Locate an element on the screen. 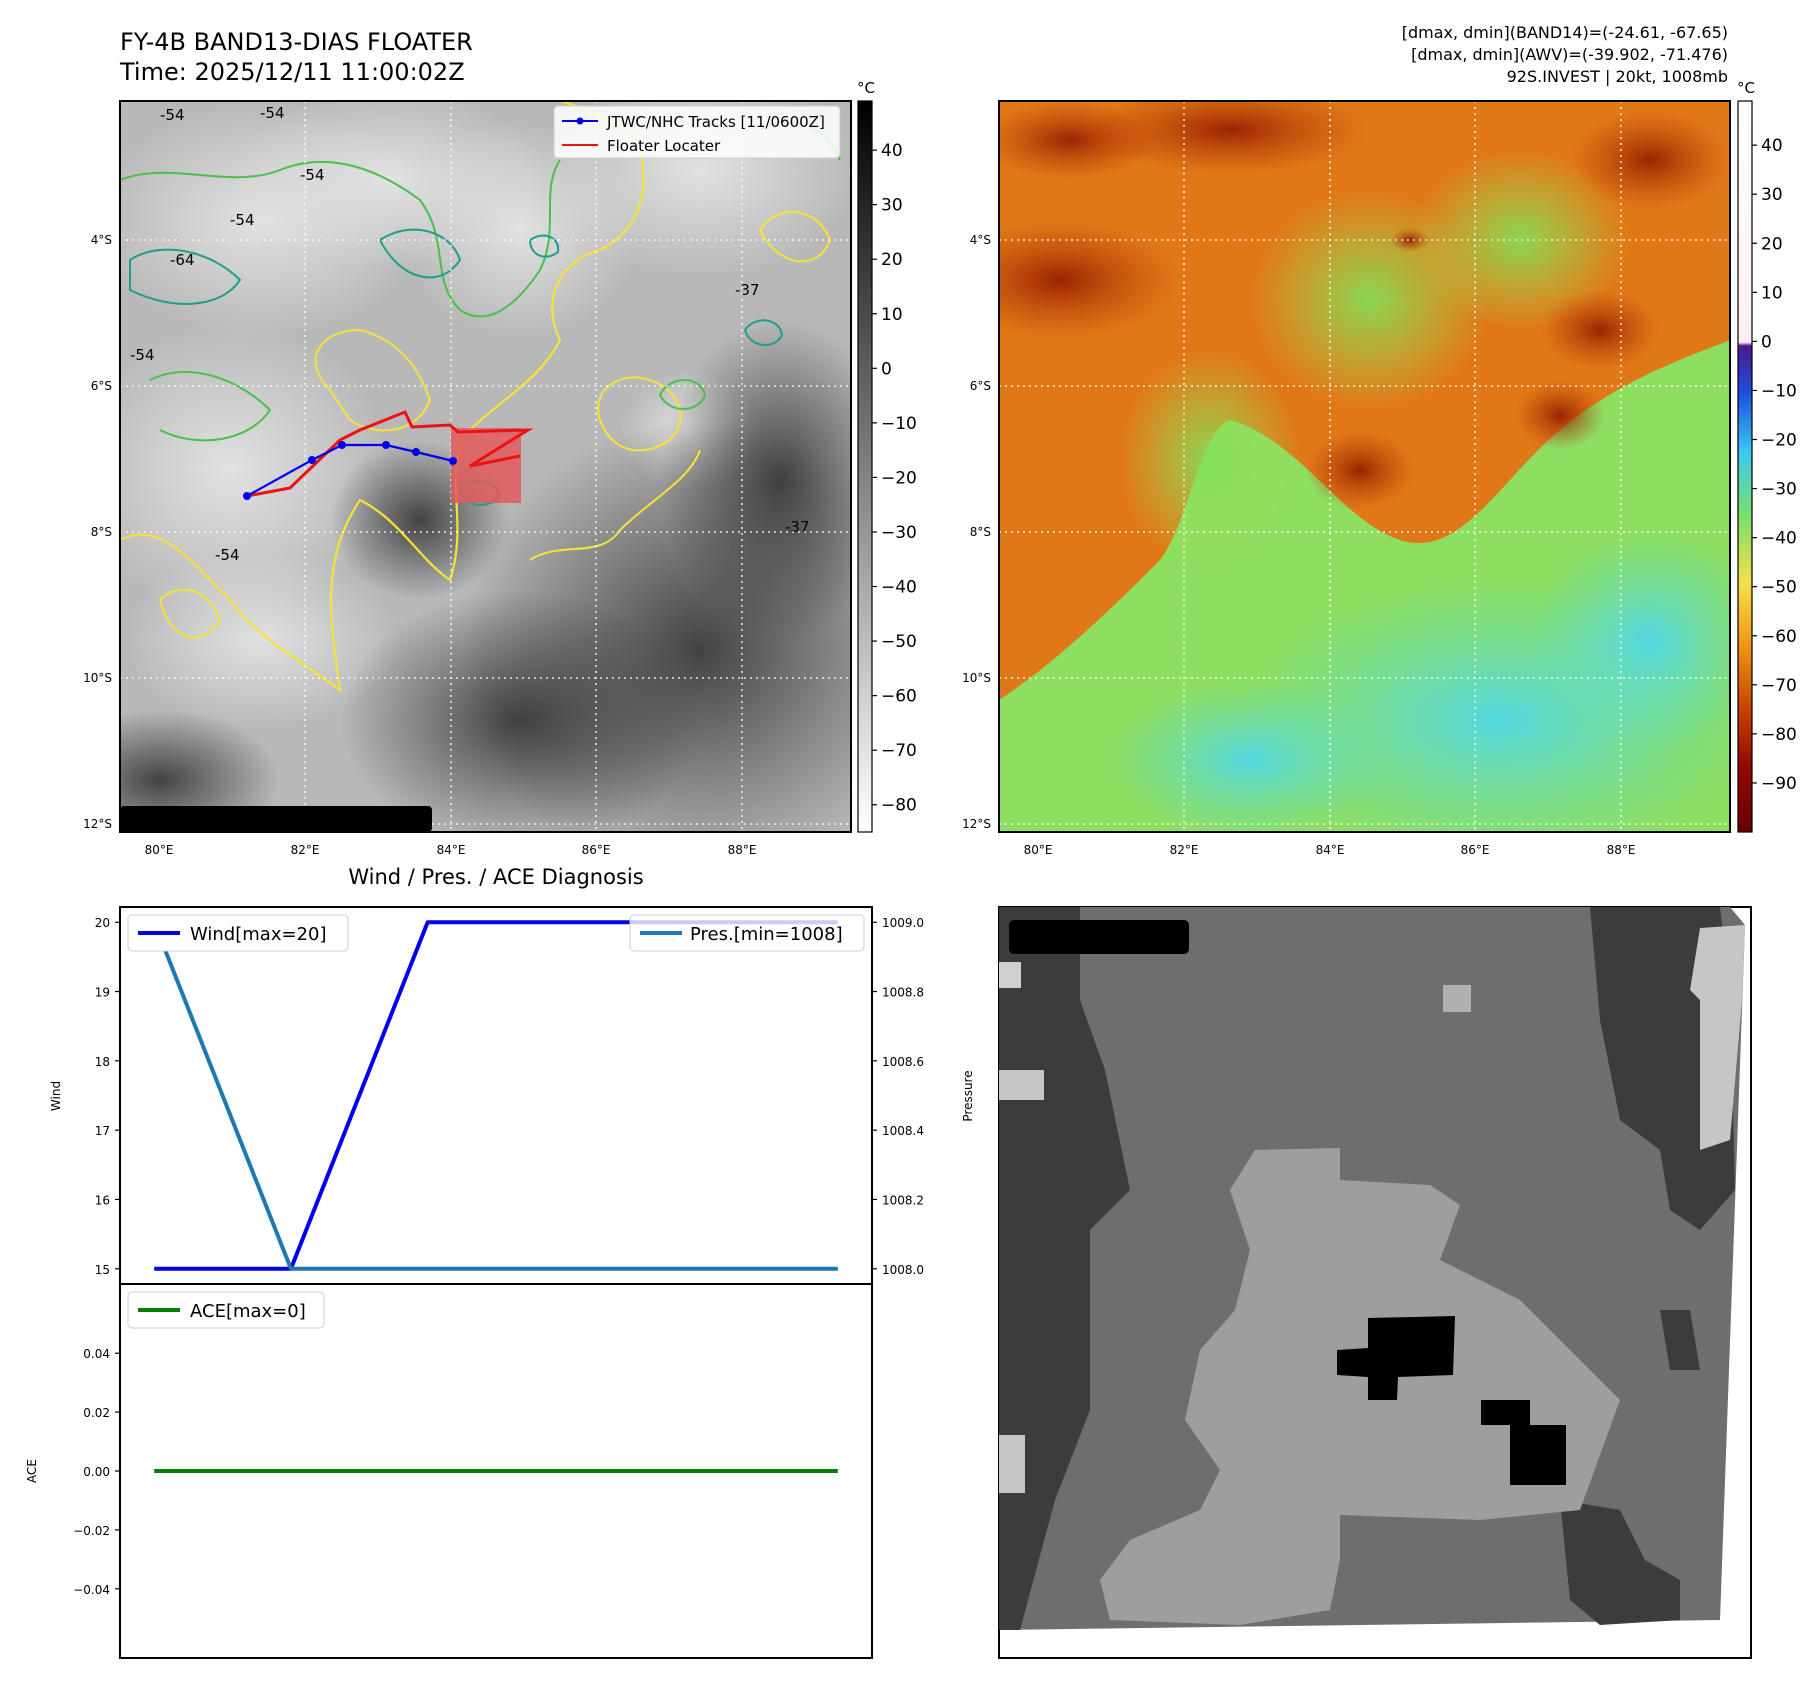  pressure-legend: Pres.[min=1008] is located at coordinates (747, 933).